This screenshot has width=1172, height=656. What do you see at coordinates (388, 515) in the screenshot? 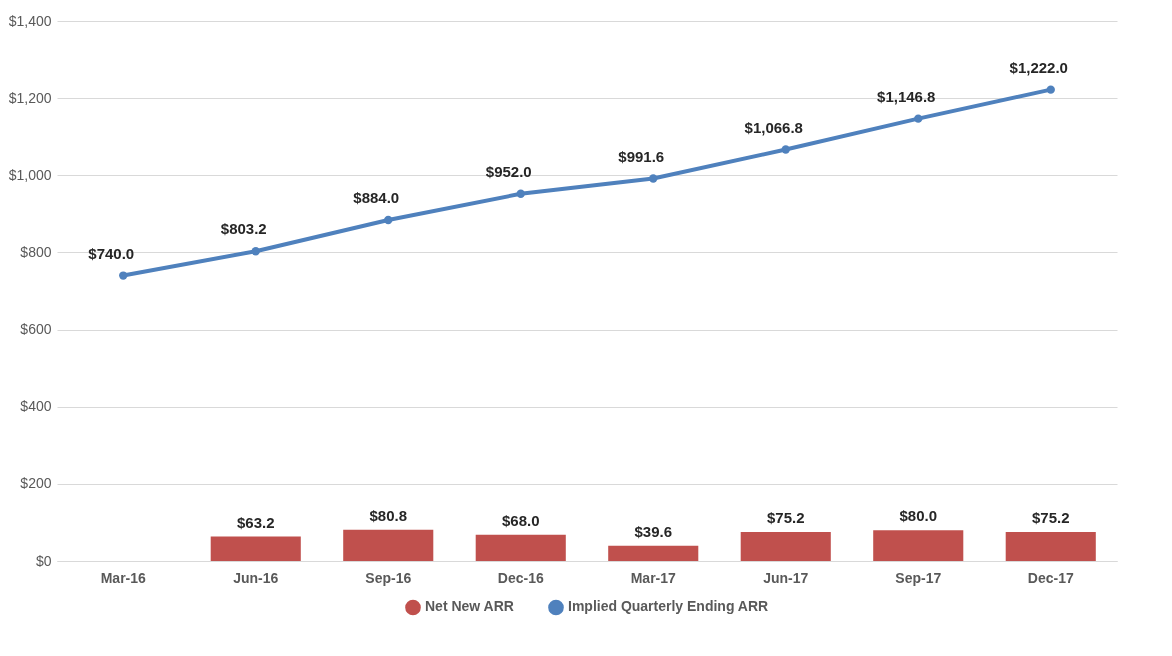
I see `data-label: $80.8` at bounding box center [388, 515].